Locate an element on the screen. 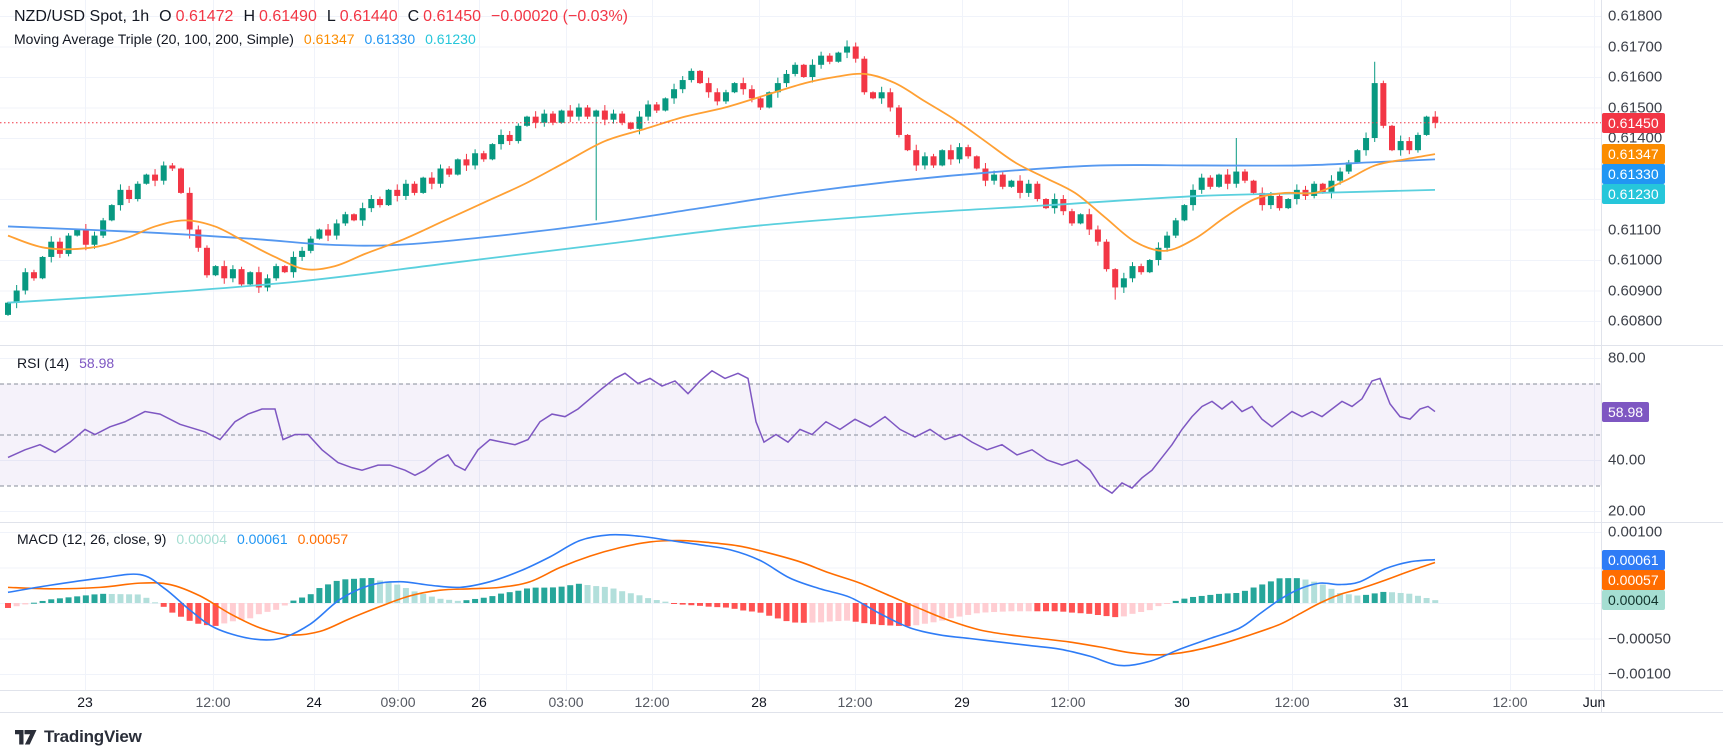 This screenshot has height=755, width=1723. rsi-title: RSI (14) is located at coordinates (43, 363).